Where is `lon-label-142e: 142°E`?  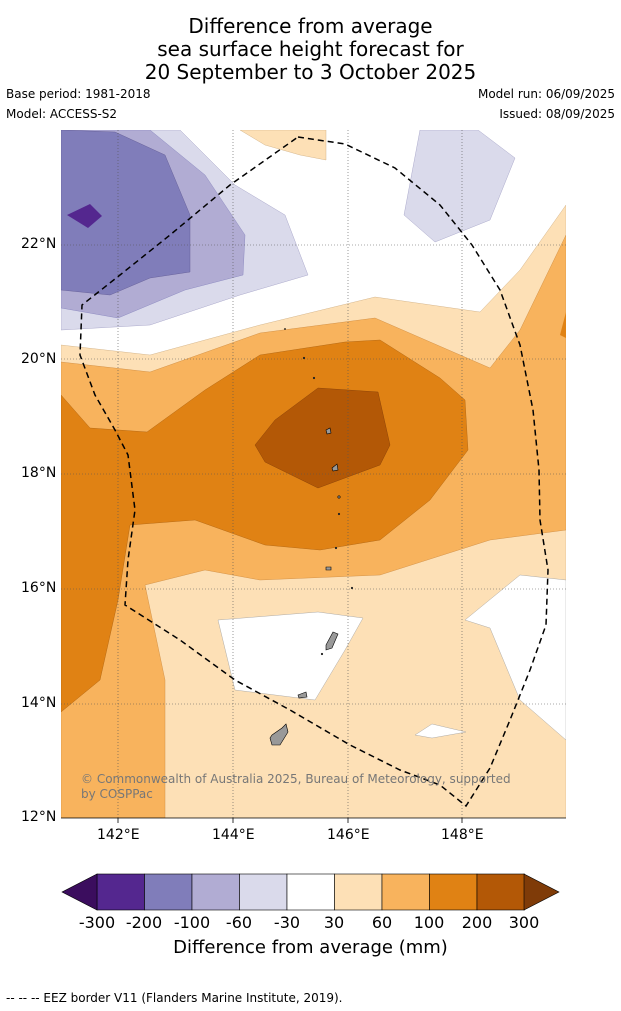 lon-label-142e: 142°E is located at coordinates (118, 835).